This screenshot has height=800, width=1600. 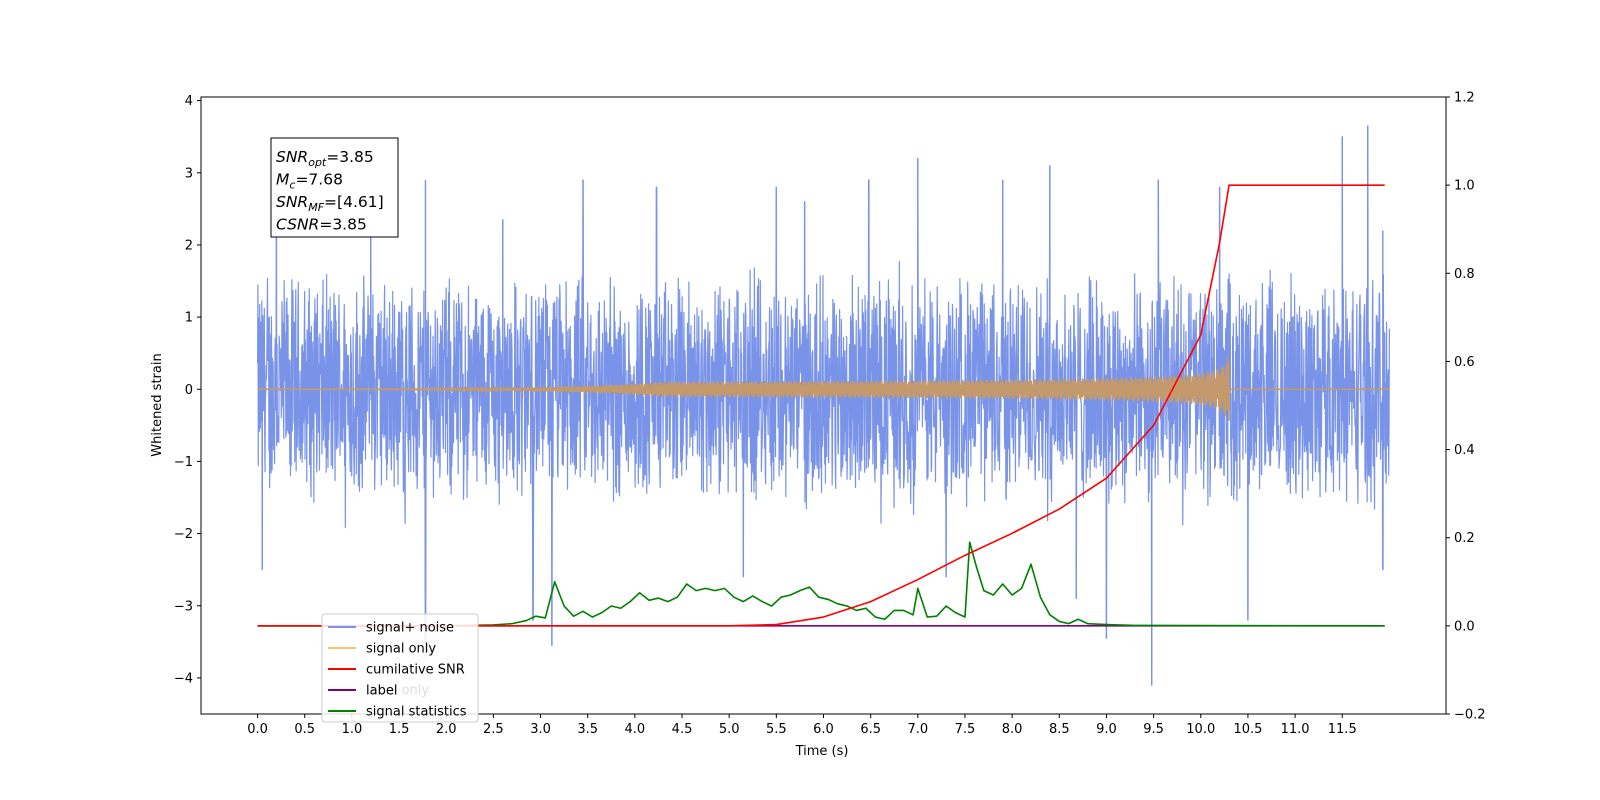 I want to click on x-tick-label: 9.0, so click(x=1106, y=729).